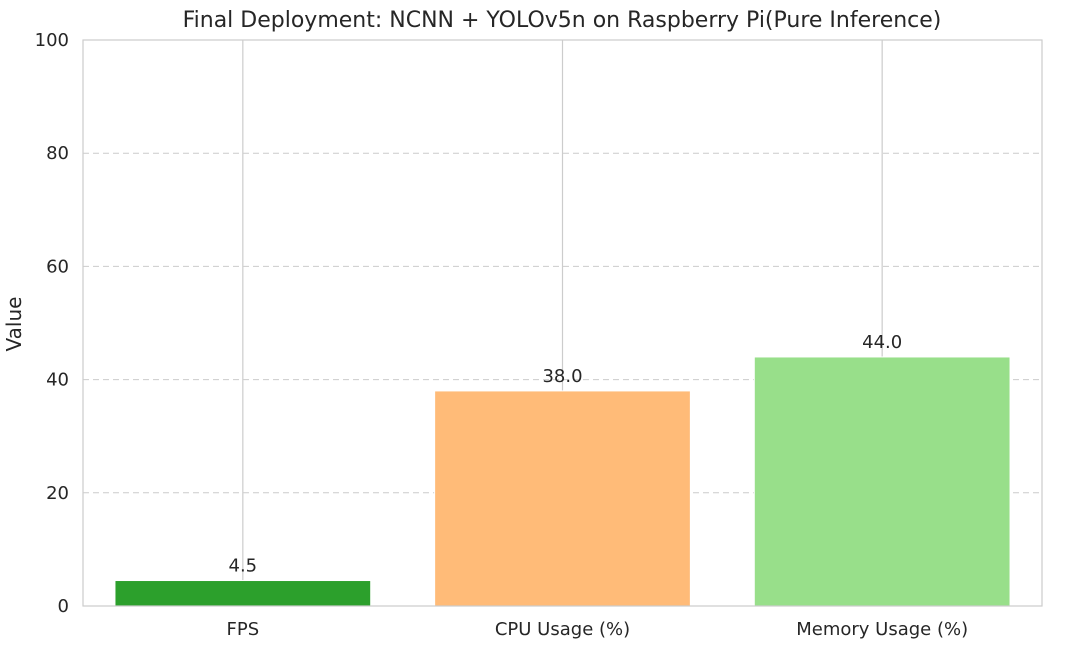  I want to click on y-tick-label: 40, so click(57, 380).